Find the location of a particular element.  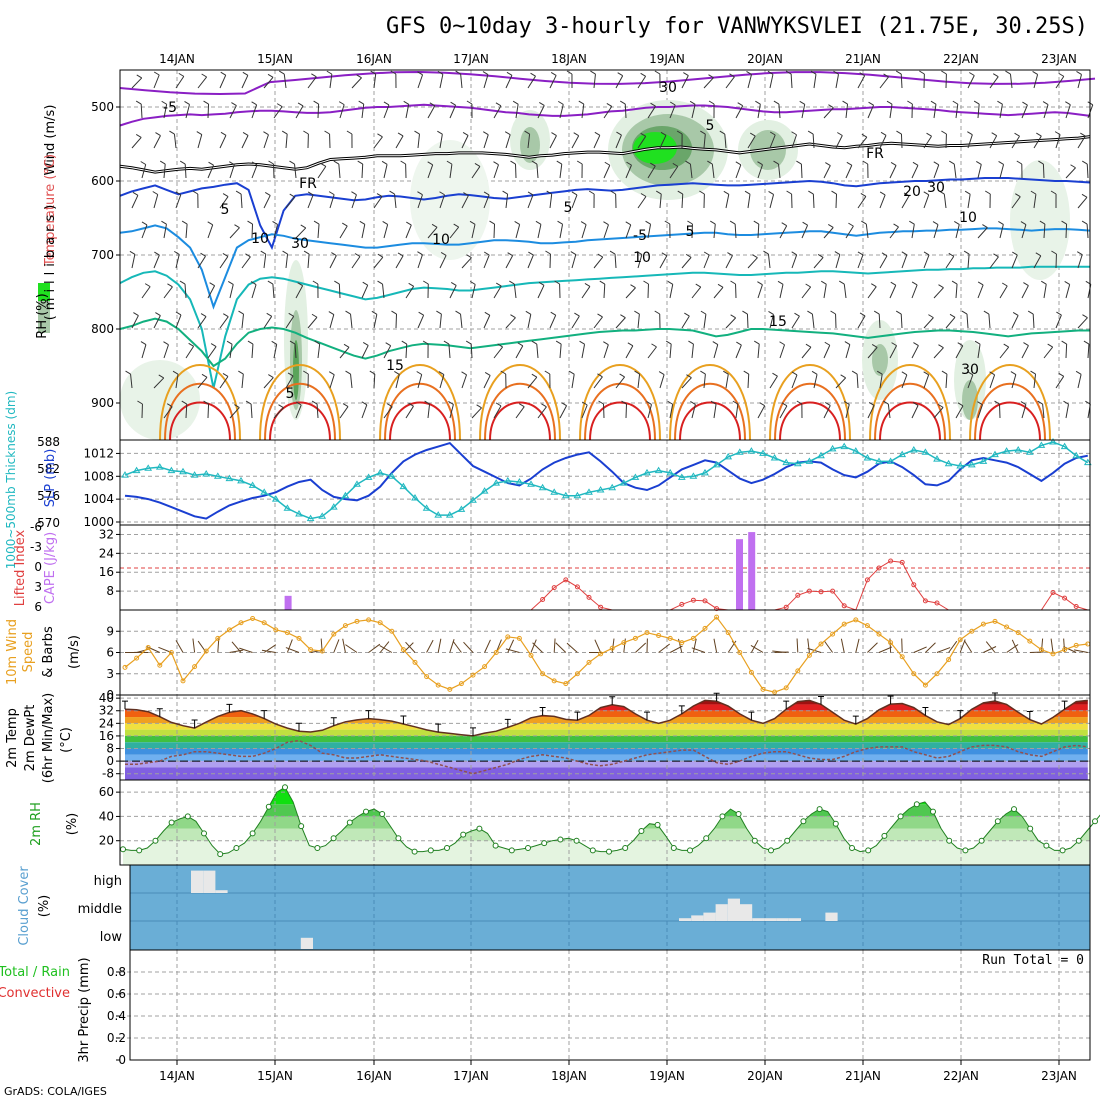

freezing-level-inner is located at coordinates (605, 154).